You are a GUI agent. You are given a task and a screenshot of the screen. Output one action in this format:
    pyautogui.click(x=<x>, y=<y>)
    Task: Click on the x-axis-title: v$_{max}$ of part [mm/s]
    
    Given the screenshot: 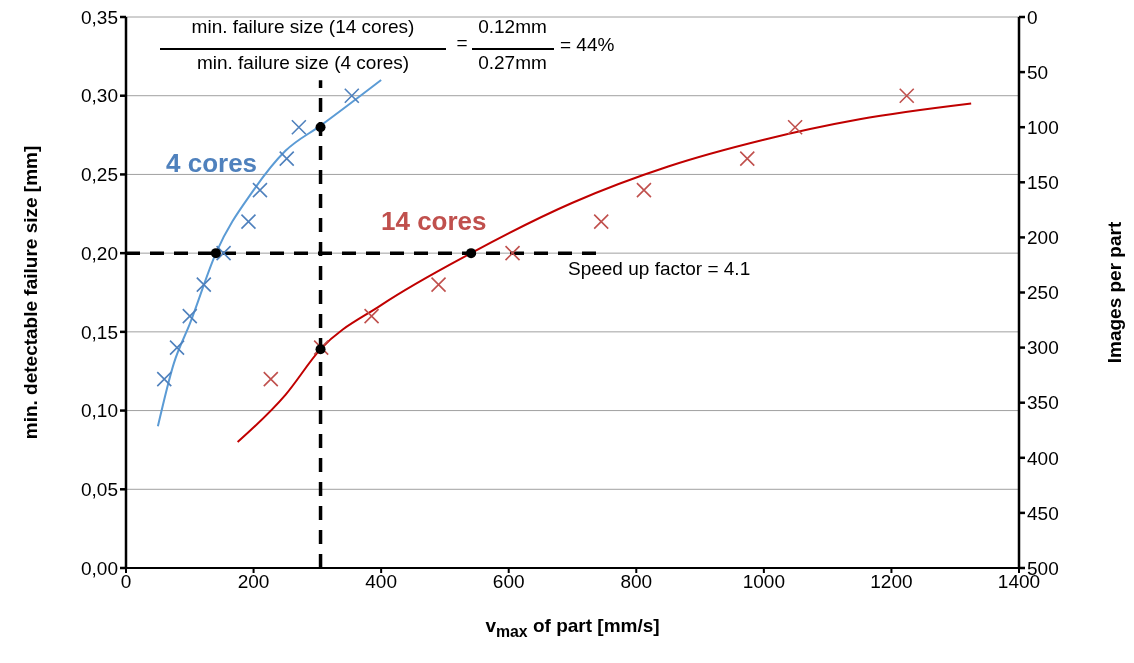 What is the action you would take?
    pyautogui.click(x=572, y=628)
    